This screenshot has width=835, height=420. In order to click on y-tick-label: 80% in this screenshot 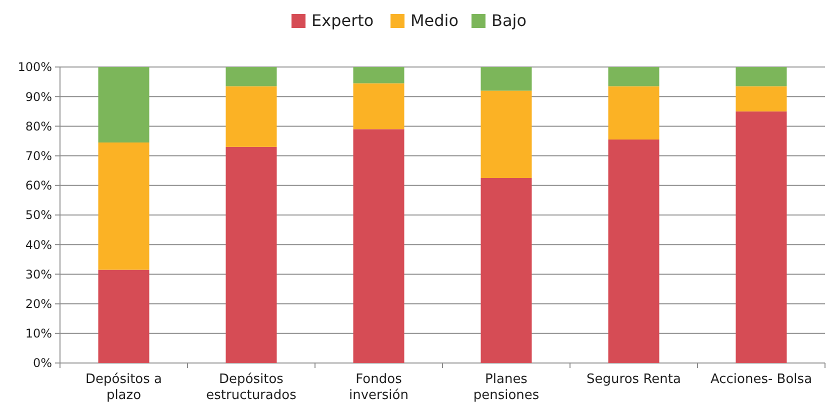, I will do `click(38, 126)`.